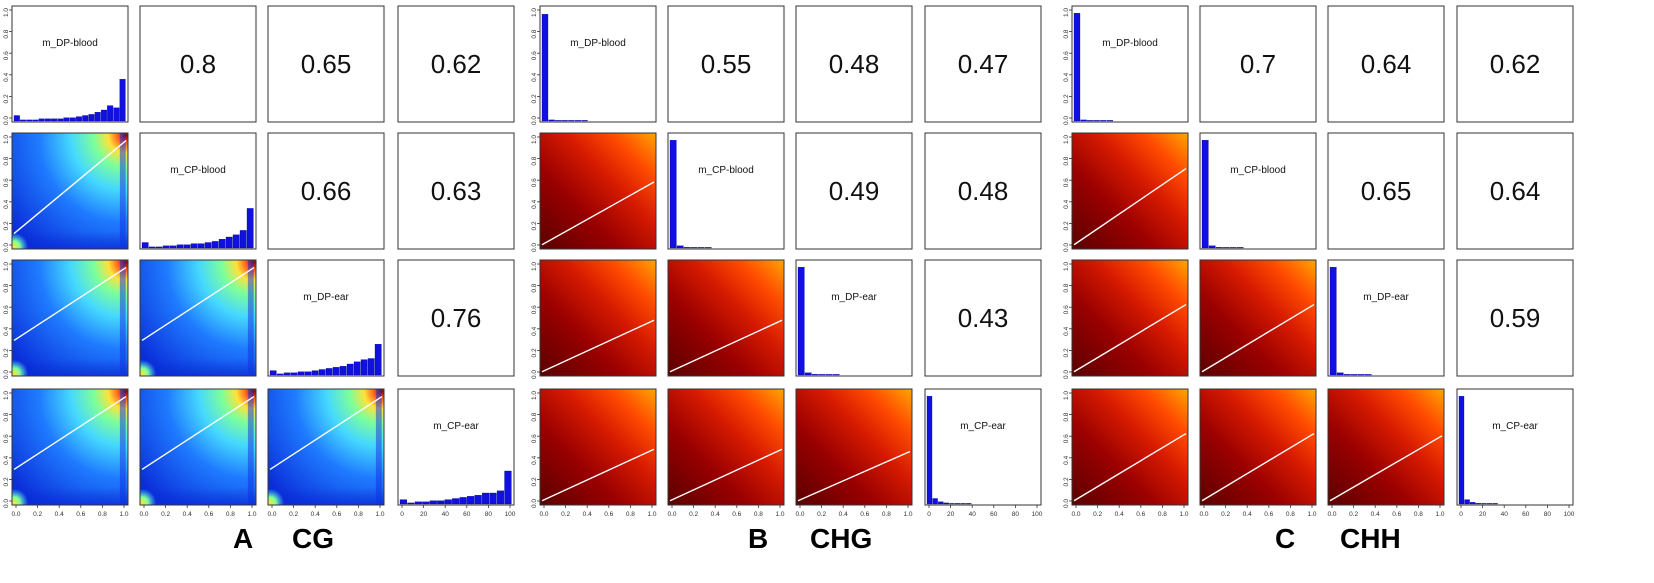  What do you see at coordinates (983, 453) in the screenshot?
I see `cell-3-3: m_CP-ear 0 20 40 60 80 100` at bounding box center [983, 453].